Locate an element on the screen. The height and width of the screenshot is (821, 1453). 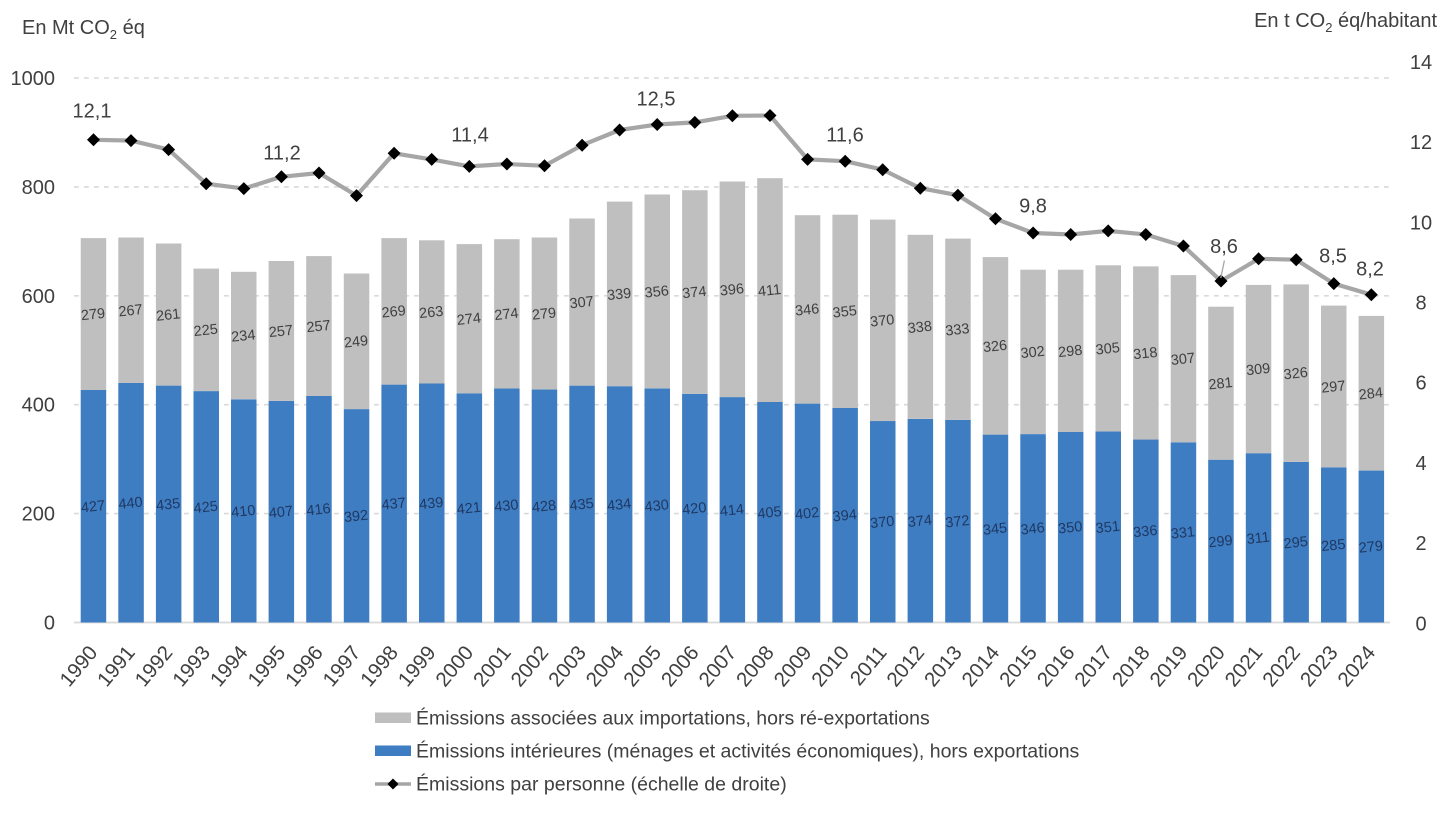
svg-text: 331 is located at coordinates (1183, 533).